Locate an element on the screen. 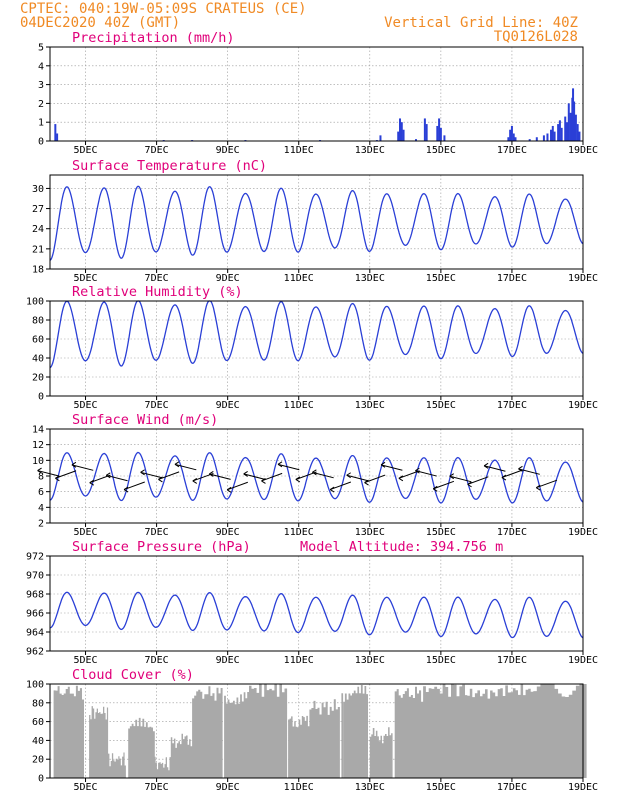 Image resolution: width=618 pixels, height=800 pixels. precip-xtick-label: 19DEC is located at coordinates (583, 150).